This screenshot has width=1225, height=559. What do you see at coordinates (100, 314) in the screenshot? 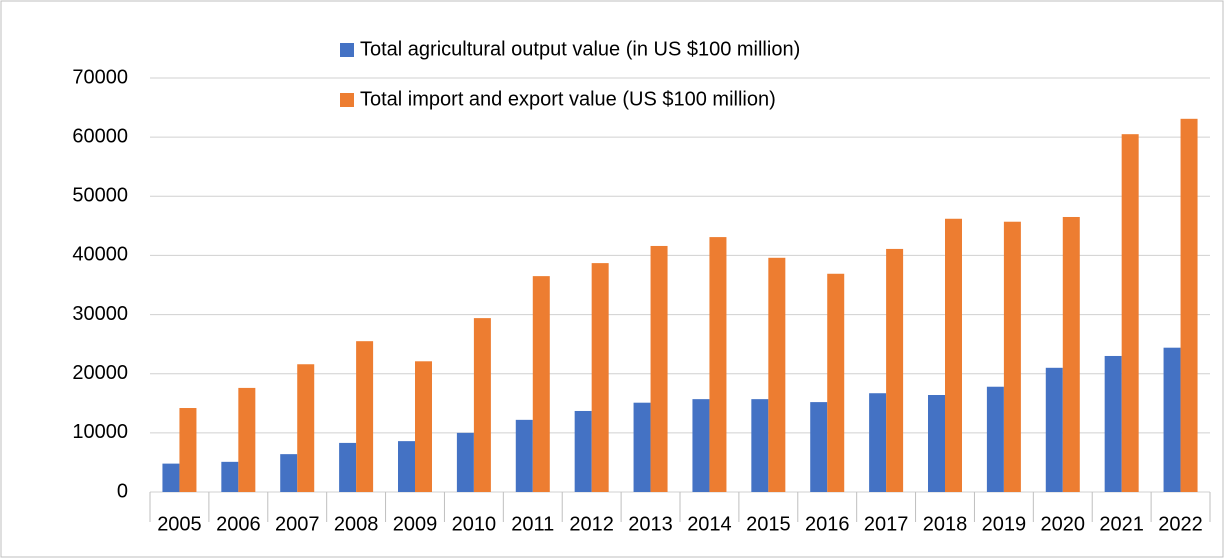
I see `y-tick-label: 30000` at bounding box center [100, 314].